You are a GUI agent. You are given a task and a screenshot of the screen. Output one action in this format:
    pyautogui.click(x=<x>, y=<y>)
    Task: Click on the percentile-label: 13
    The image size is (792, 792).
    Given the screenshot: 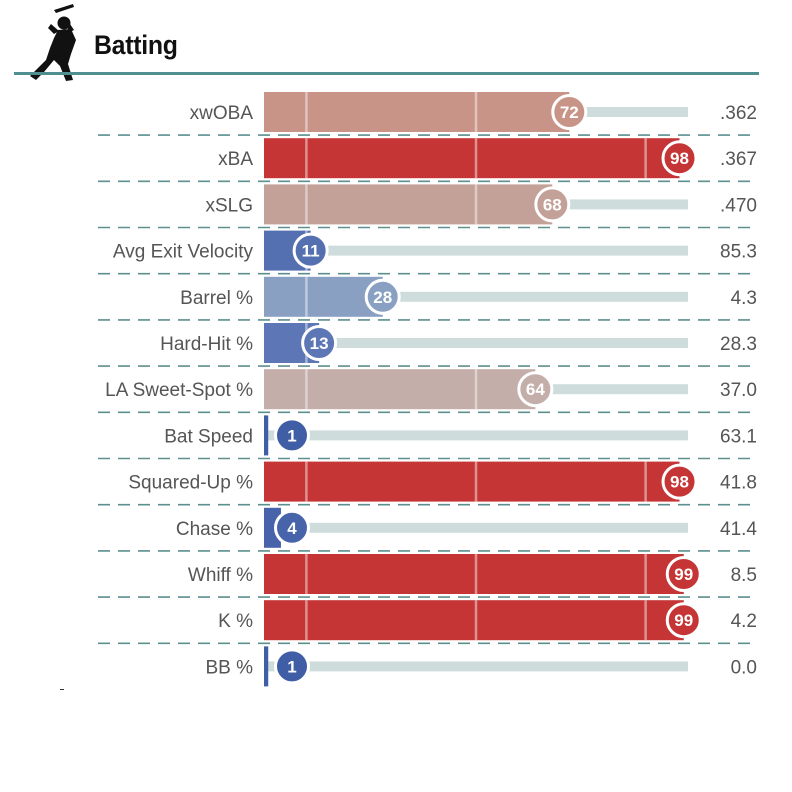 What is the action you would take?
    pyautogui.click(x=319, y=343)
    